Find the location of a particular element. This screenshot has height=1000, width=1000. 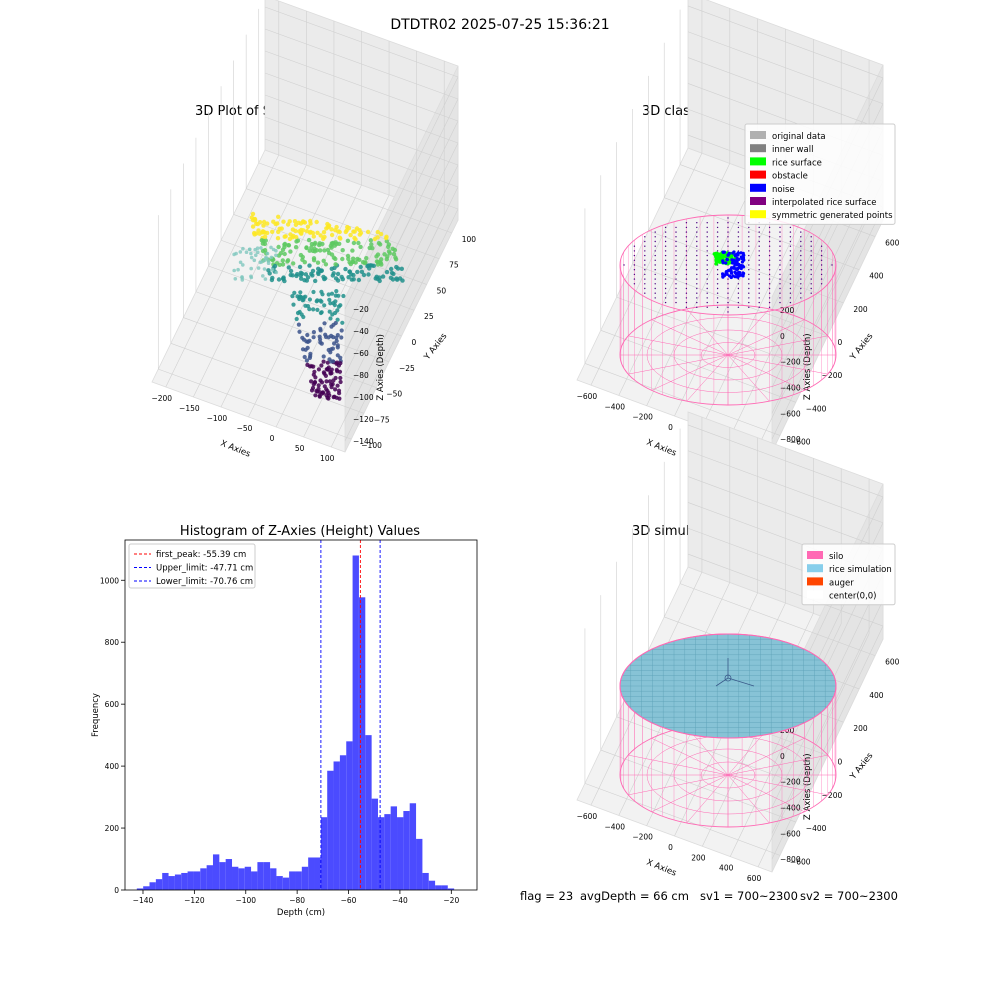

p4-grid-y is located at coordinates (682, 819).